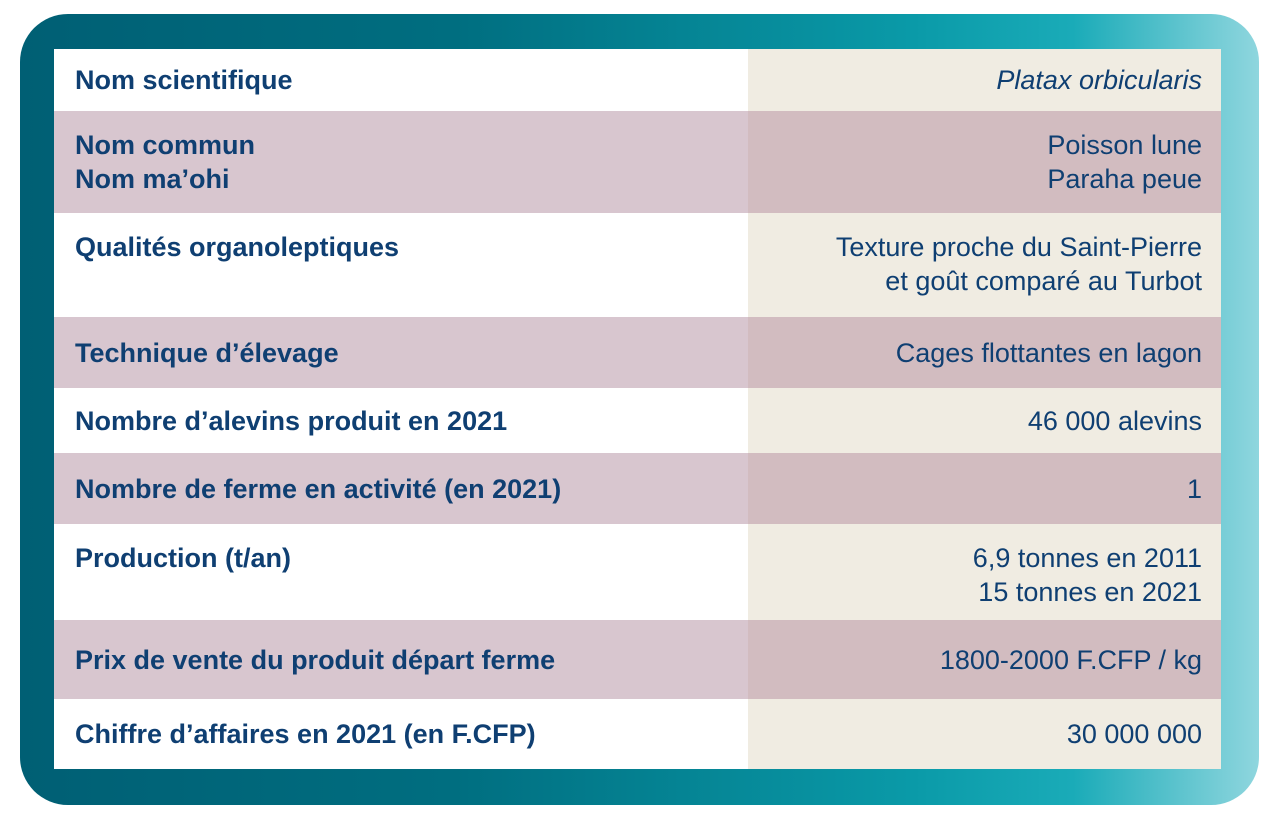  I want to click on label-text: Qualités organoleptiques, so click(237, 247).